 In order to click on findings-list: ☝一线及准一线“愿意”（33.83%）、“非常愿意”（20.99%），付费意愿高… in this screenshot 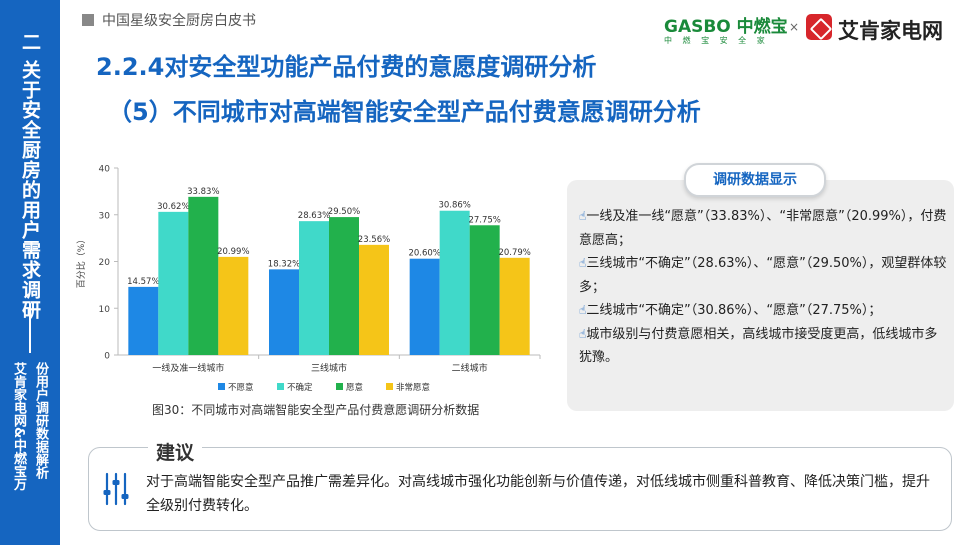, I will do `click(764, 287)`.